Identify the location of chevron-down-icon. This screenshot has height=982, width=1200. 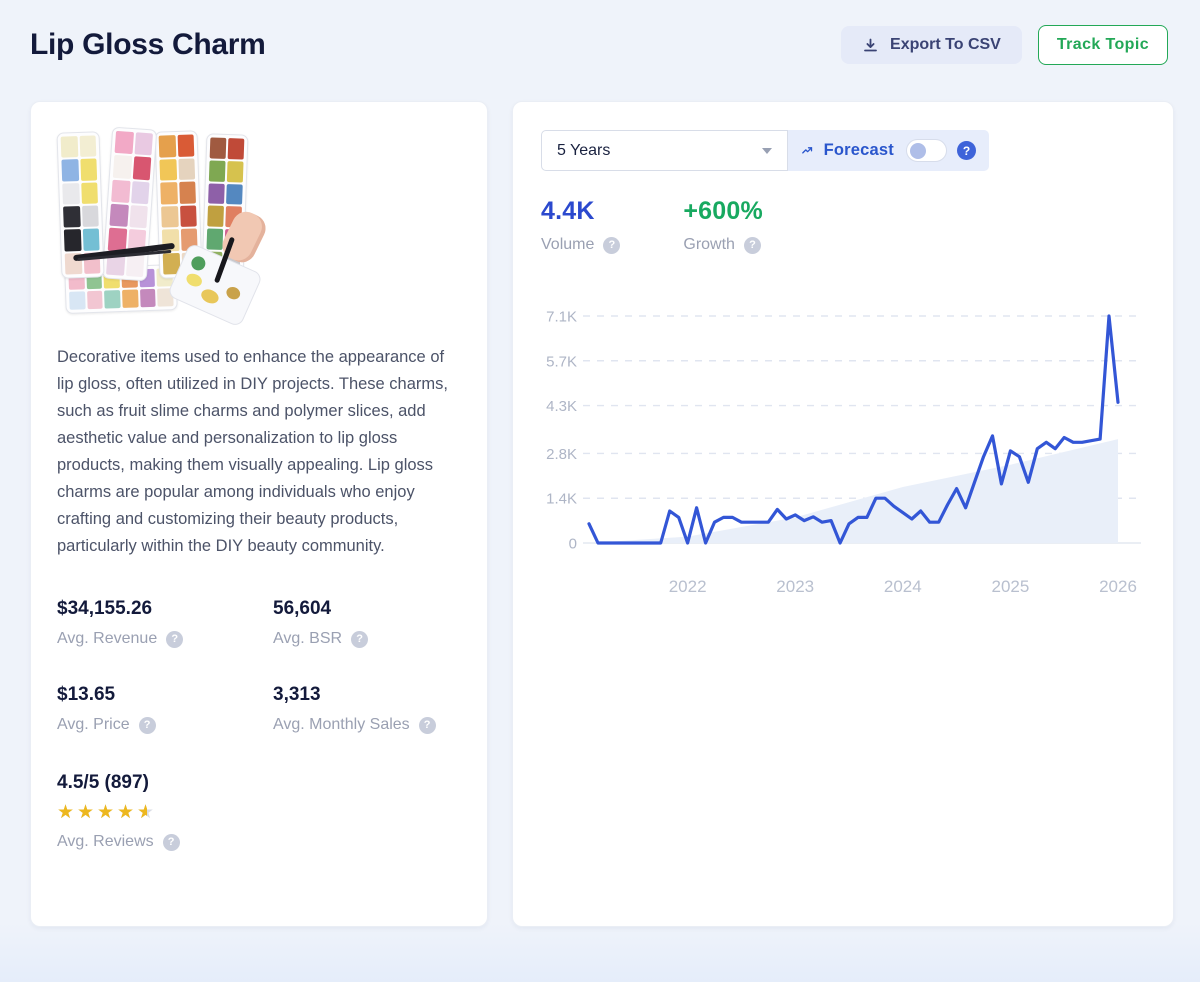
(767, 150).